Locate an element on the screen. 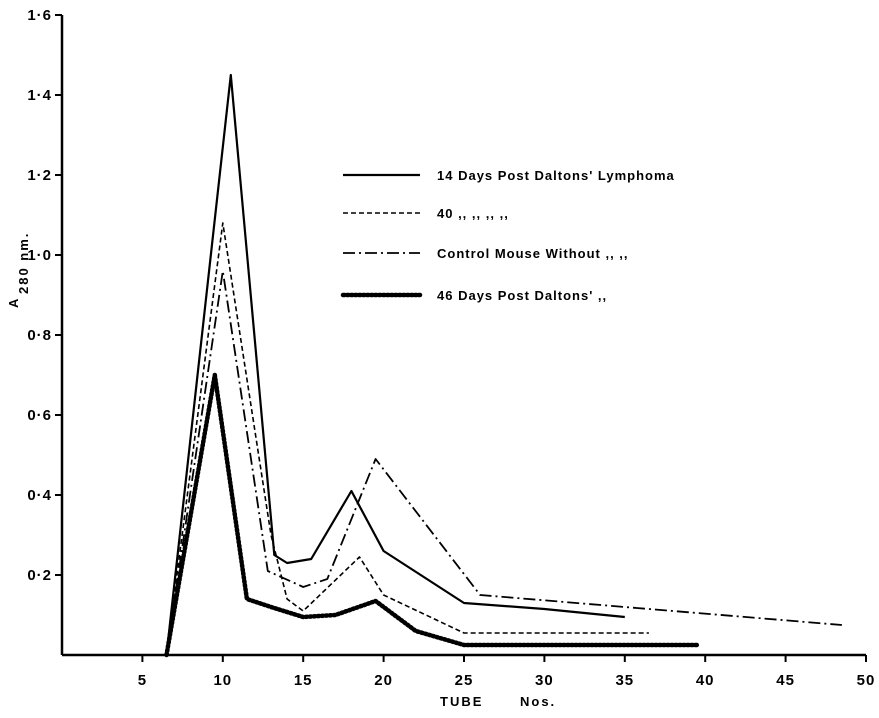 This screenshot has height=718, width=879. x-axis-title: TUBE is located at coordinates (461, 701).